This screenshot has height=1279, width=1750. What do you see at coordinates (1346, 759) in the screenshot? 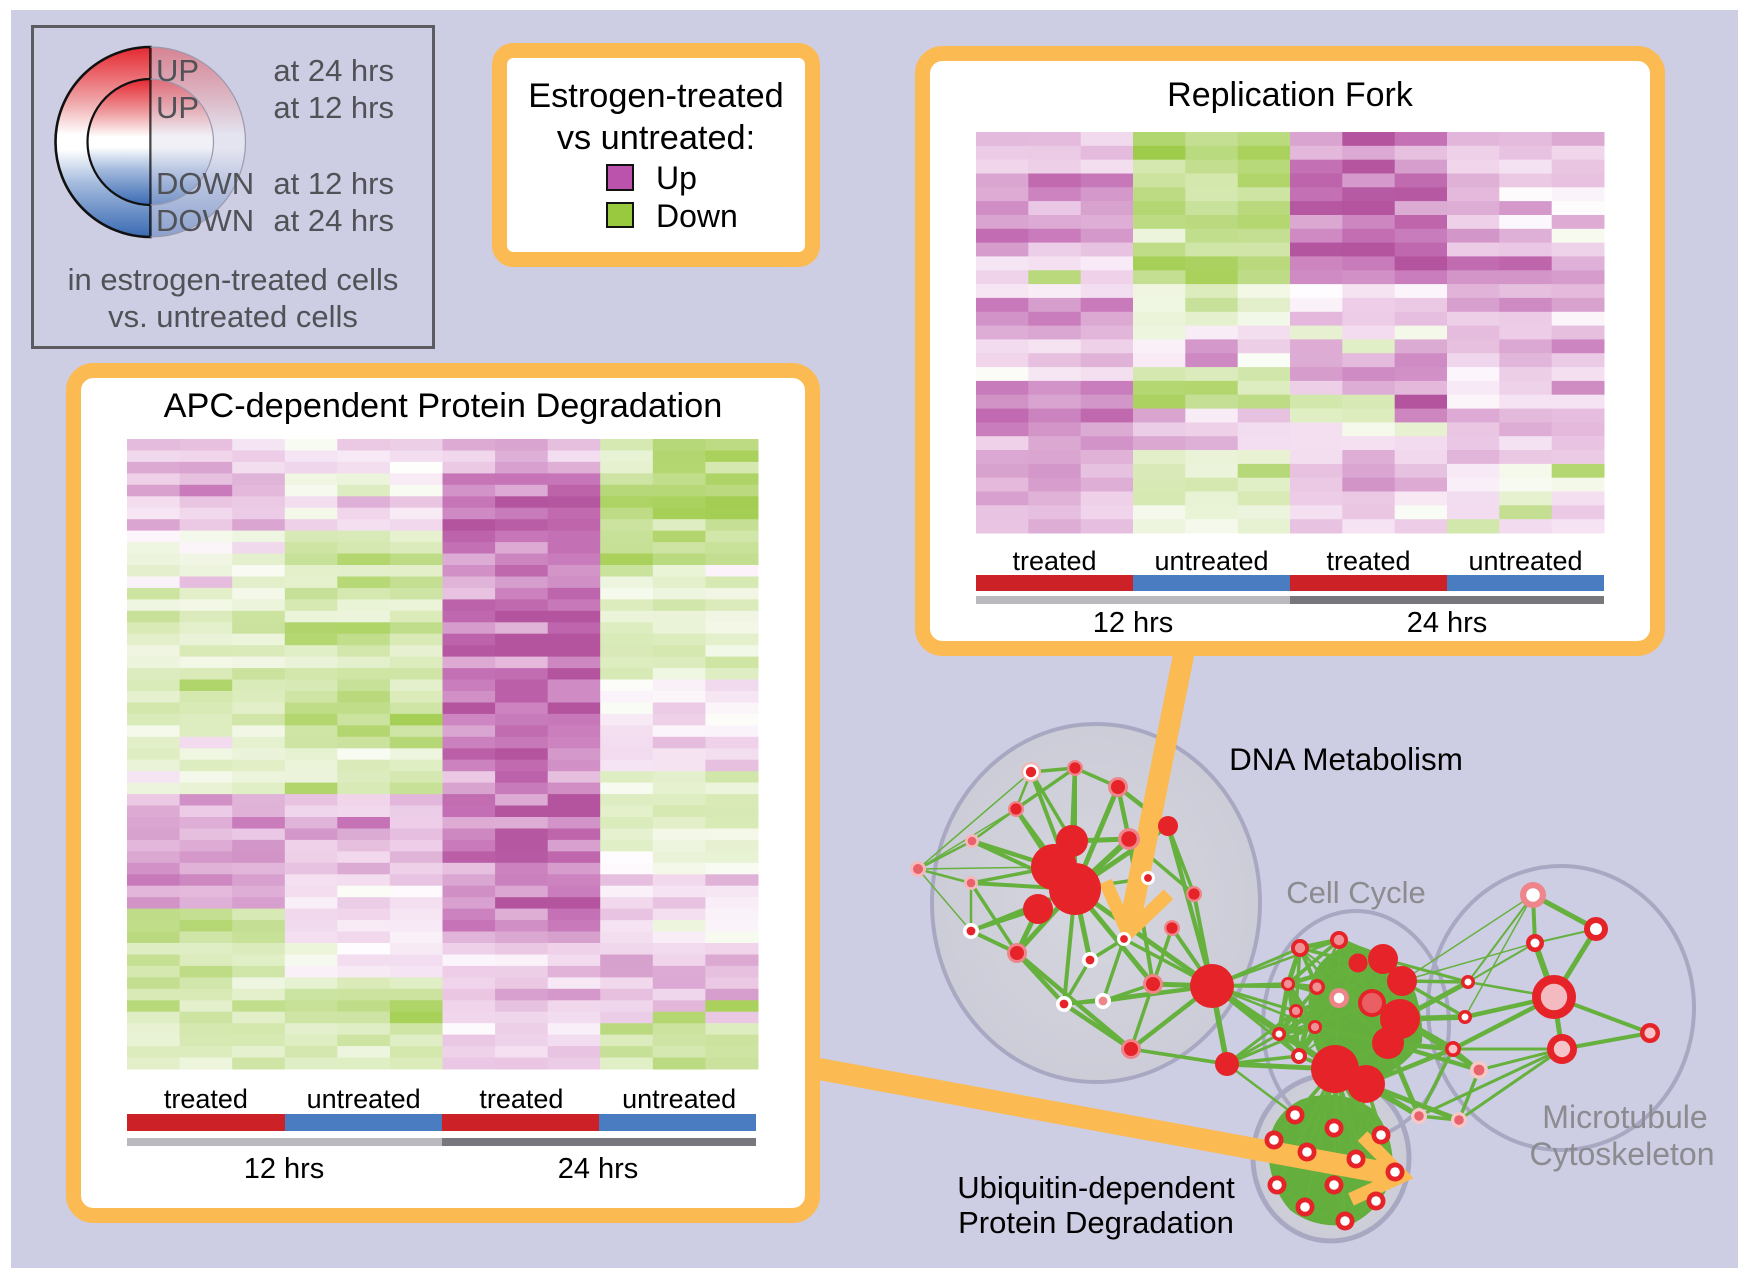
I see `svg-text: DNA Metabolism` at bounding box center [1346, 759].